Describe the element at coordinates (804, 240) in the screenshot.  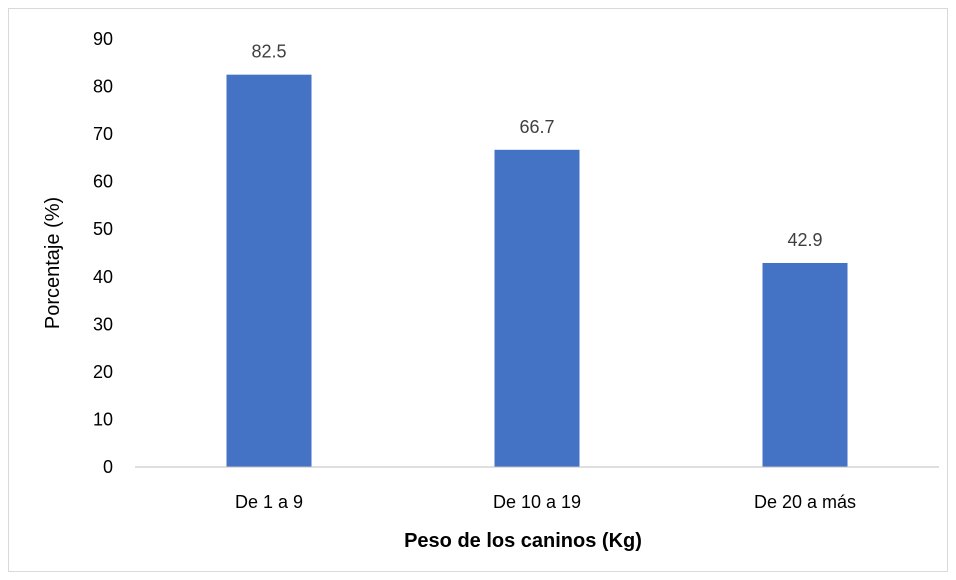
I see `bar-data-label: 42.9` at that location.